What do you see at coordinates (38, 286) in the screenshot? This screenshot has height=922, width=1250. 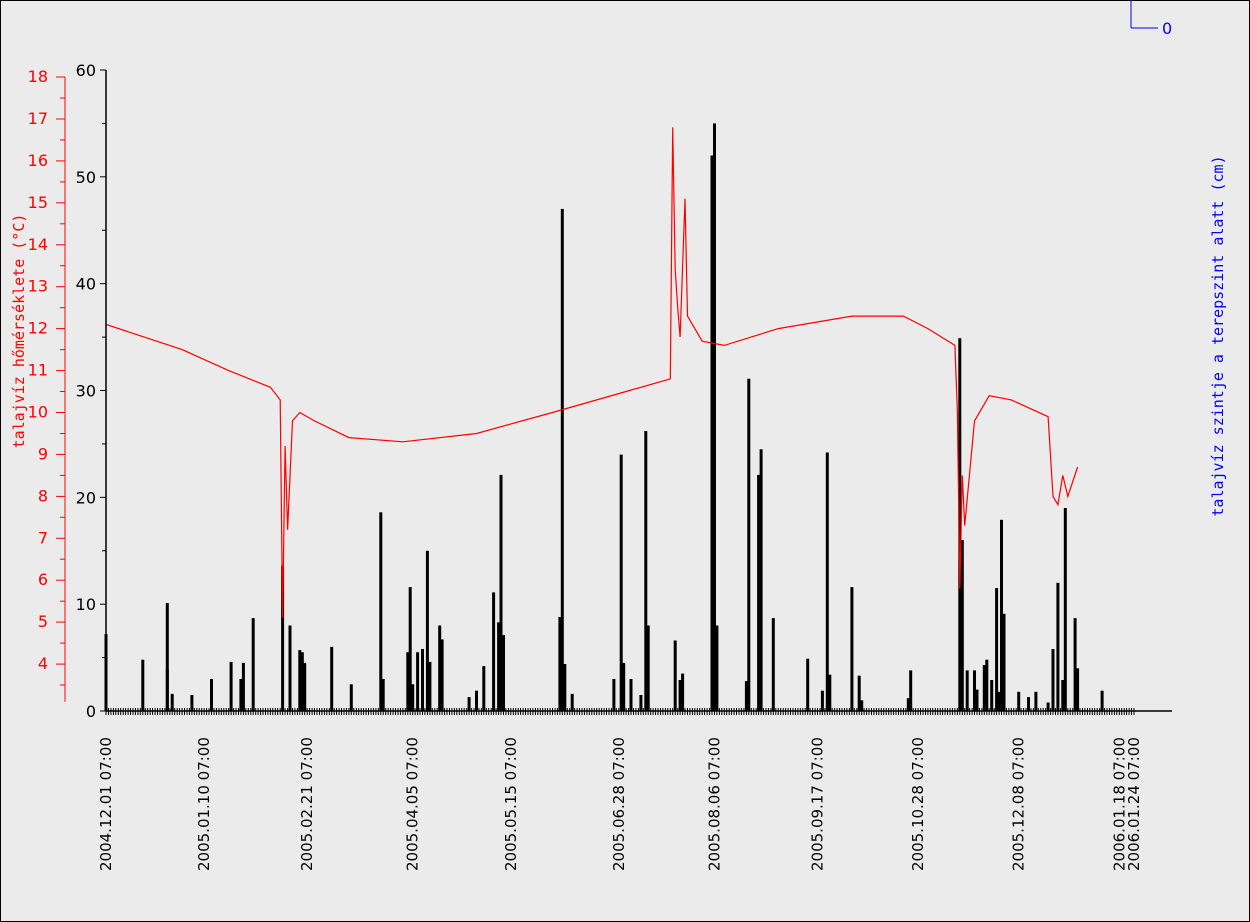 I see `temperature-tick-label: 13` at bounding box center [38, 286].